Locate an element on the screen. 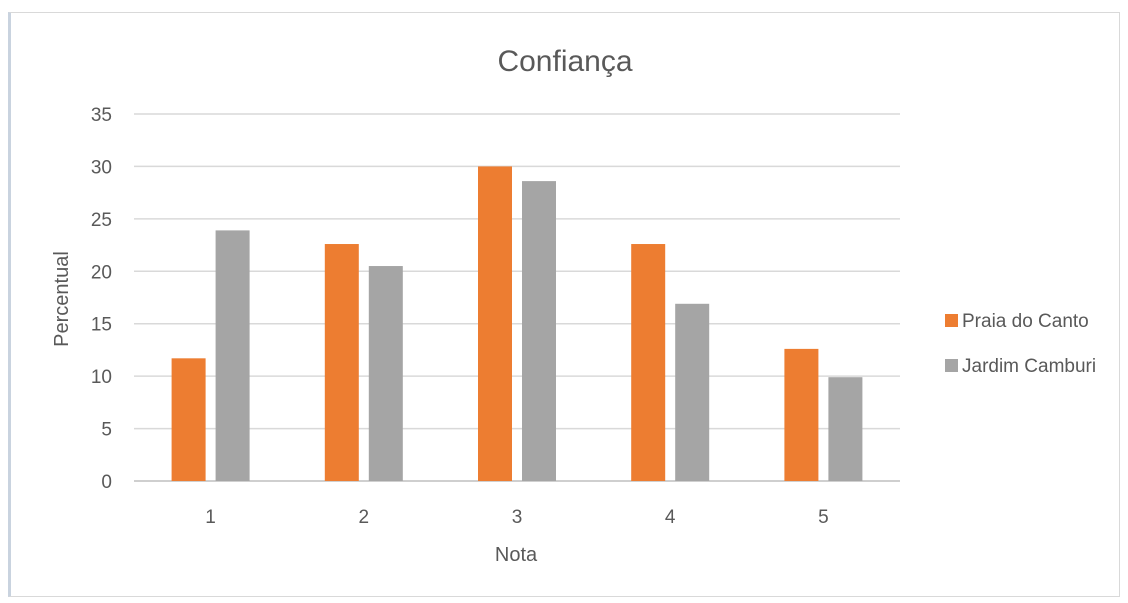 The height and width of the screenshot is (603, 1128). x-tick-labels: 1 2 3 4 5 is located at coordinates (516, 517).